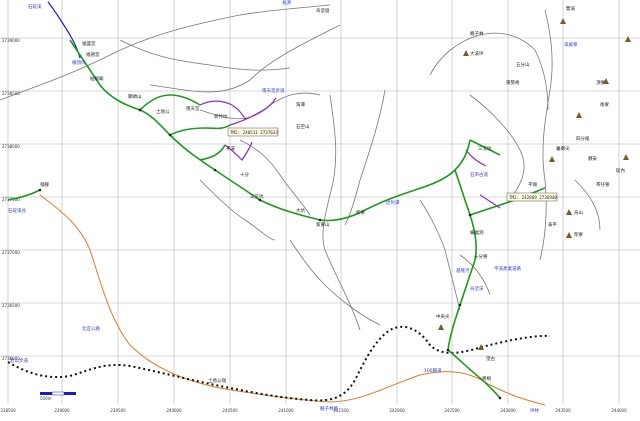  I want to click on x-tick-label: 238500, so click(8, 410).